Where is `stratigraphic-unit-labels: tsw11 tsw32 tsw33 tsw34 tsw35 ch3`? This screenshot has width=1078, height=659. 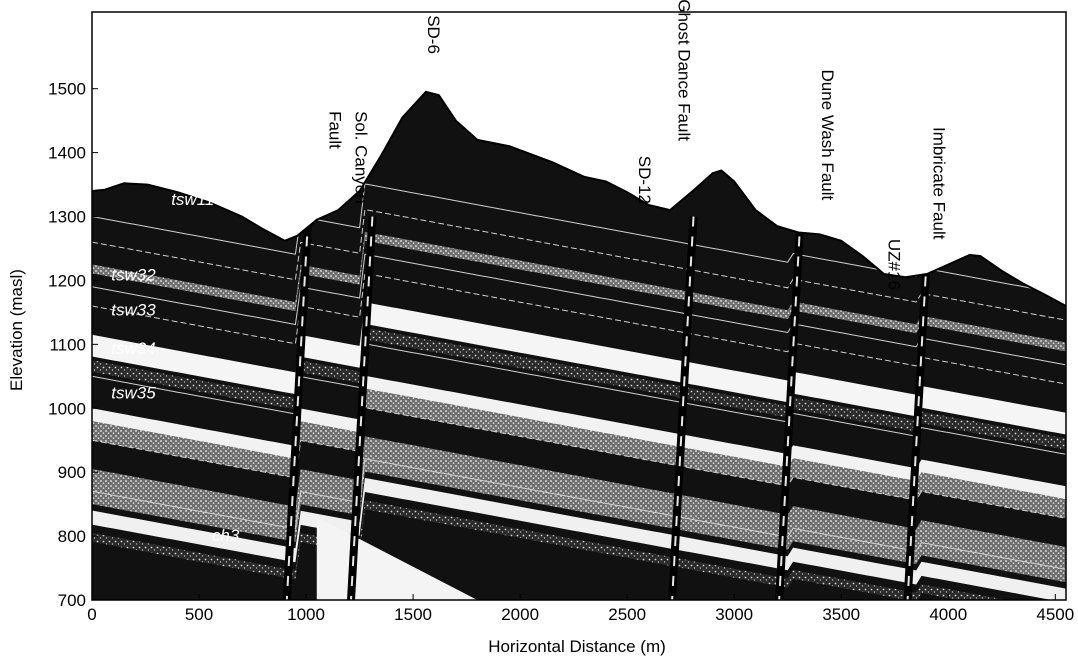
stratigraphic-unit-labels: tsw11 tsw32 tsw33 tsw34 tsw35 ch3 is located at coordinates (175, 367).